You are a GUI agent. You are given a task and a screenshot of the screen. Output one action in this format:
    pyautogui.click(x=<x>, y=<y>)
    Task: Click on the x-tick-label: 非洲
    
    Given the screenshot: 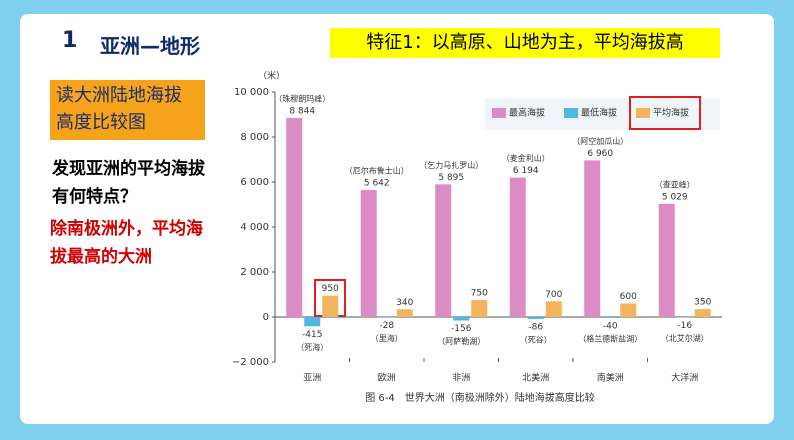 What is the action you would take?
    pyautogui.click(x=461, y=378)
    